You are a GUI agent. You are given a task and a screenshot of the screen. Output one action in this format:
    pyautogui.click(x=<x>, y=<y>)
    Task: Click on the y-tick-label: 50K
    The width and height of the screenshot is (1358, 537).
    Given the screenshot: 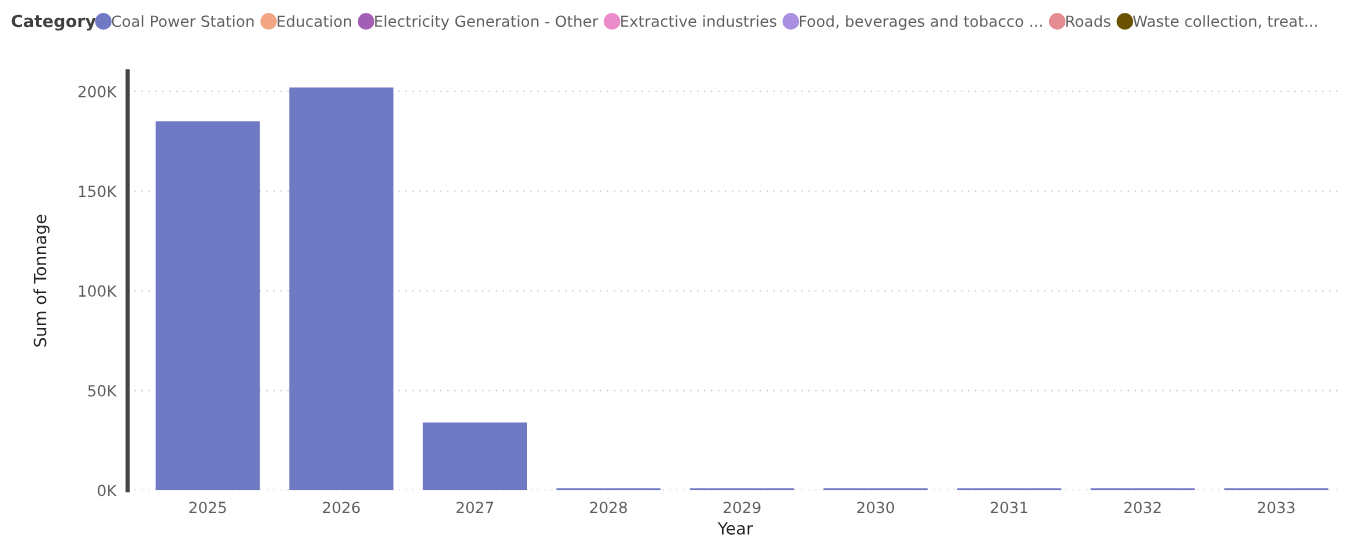 What is the action you would take?
    pyautogui.click(x=102, y=391)
    